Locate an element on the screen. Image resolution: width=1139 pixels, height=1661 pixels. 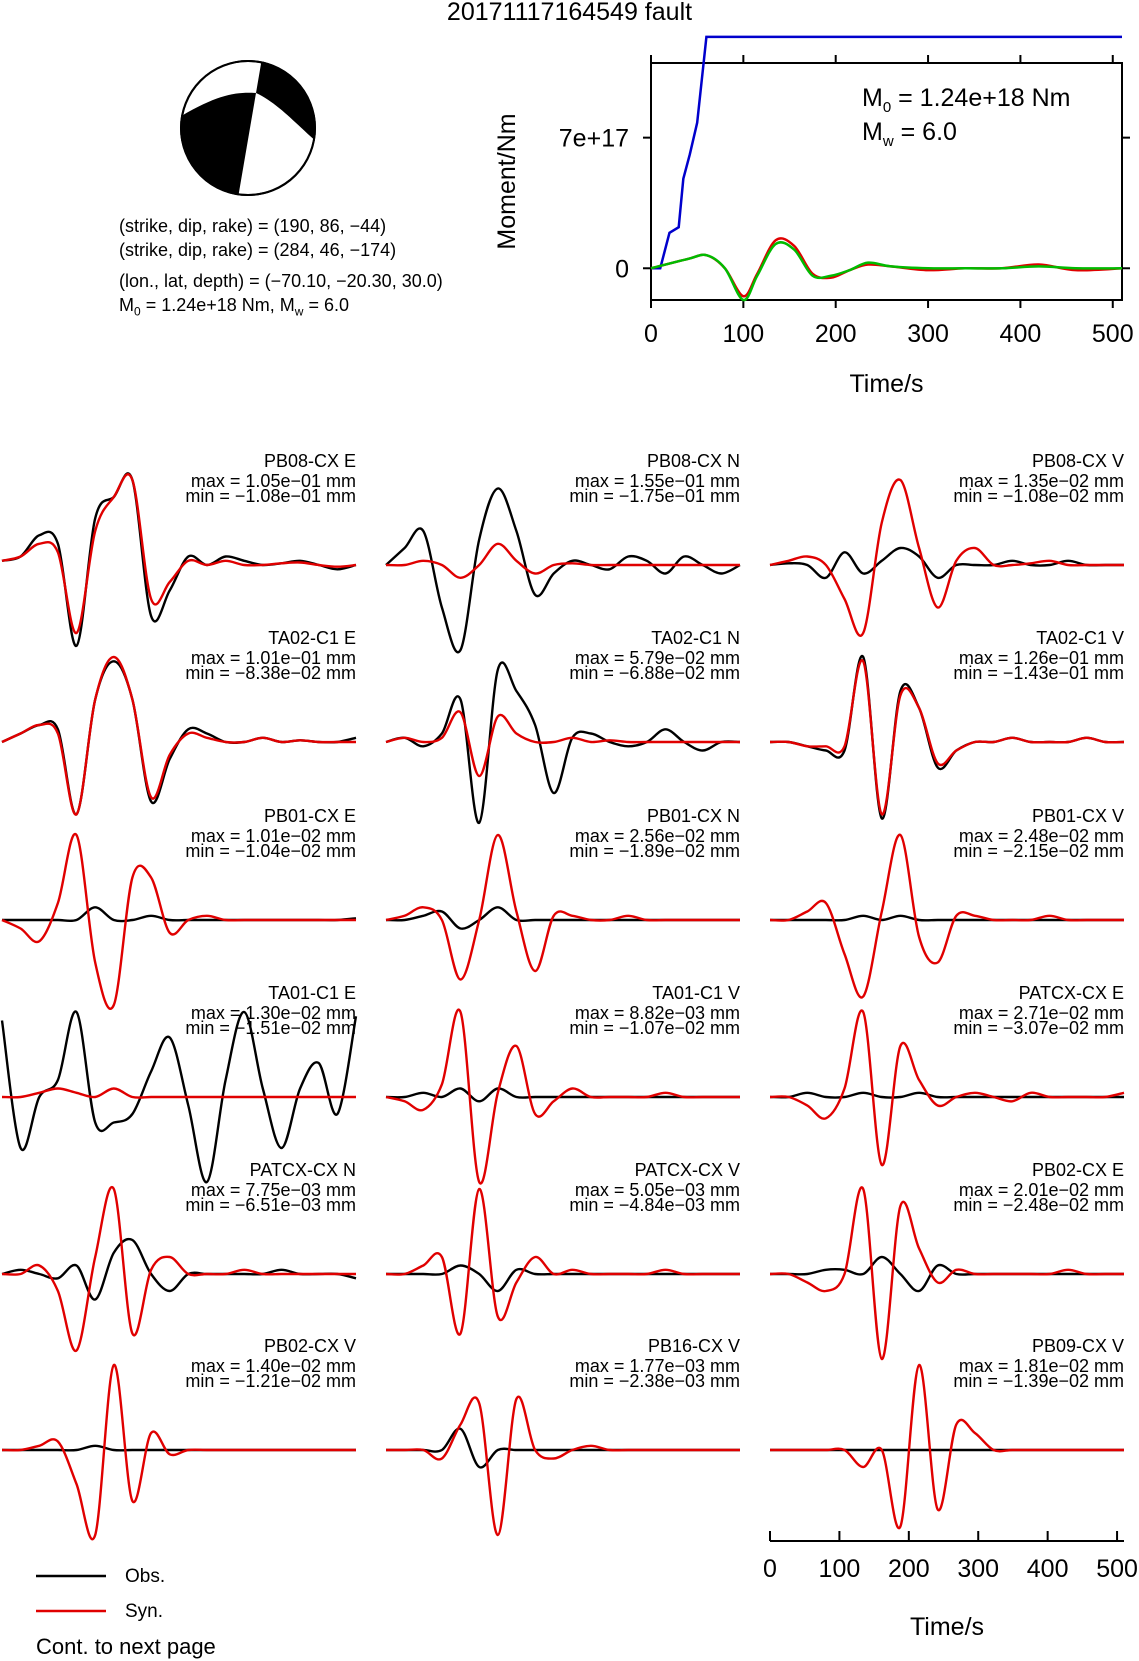
max-amplitude-label: max = 1.55e−01 mm is located at coordinates (657, 481).